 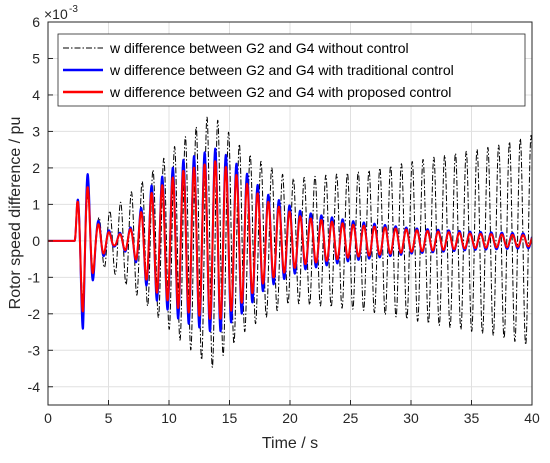 What do you see at coordinates (230, 418) in the screenshot?
I see `x-tick-label: 15` at bounding box center [230, 418].